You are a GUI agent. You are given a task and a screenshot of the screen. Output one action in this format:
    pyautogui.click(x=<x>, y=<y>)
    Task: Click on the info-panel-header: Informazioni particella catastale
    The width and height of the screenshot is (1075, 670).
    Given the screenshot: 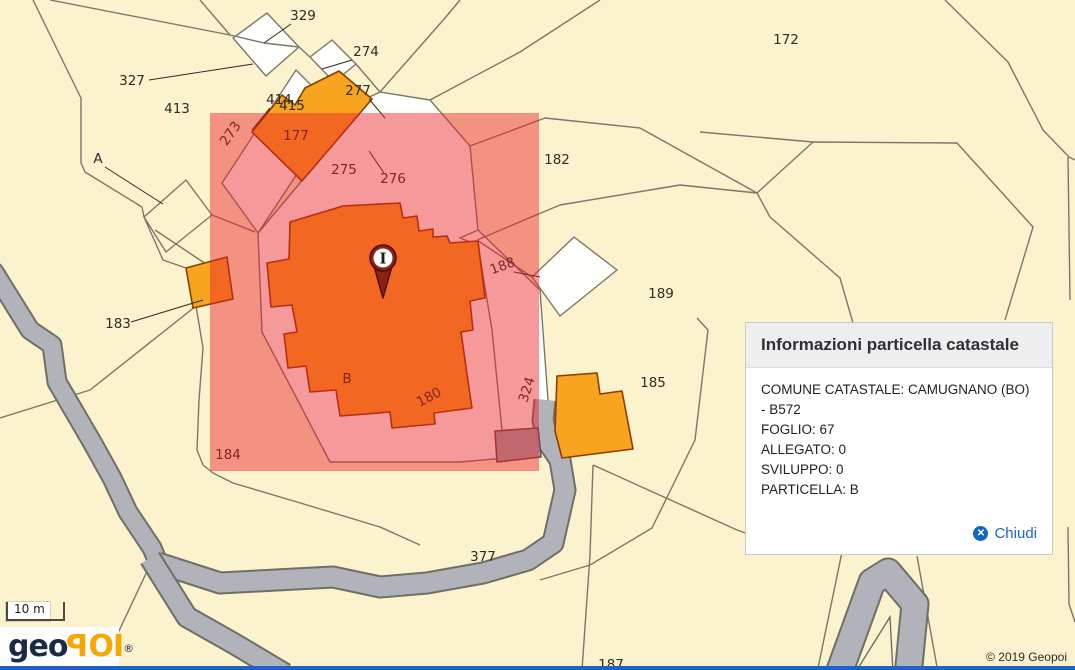 What is the action you would take?
    pyautogui.click(x=899, y=345)
    